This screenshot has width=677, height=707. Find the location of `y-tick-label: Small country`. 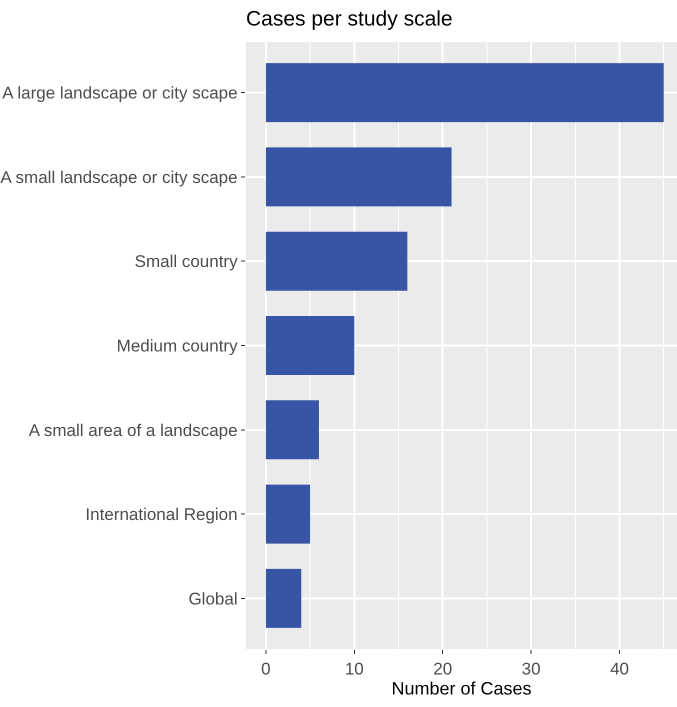

y-tick-label: Small country is located at coordinates (186, 262).